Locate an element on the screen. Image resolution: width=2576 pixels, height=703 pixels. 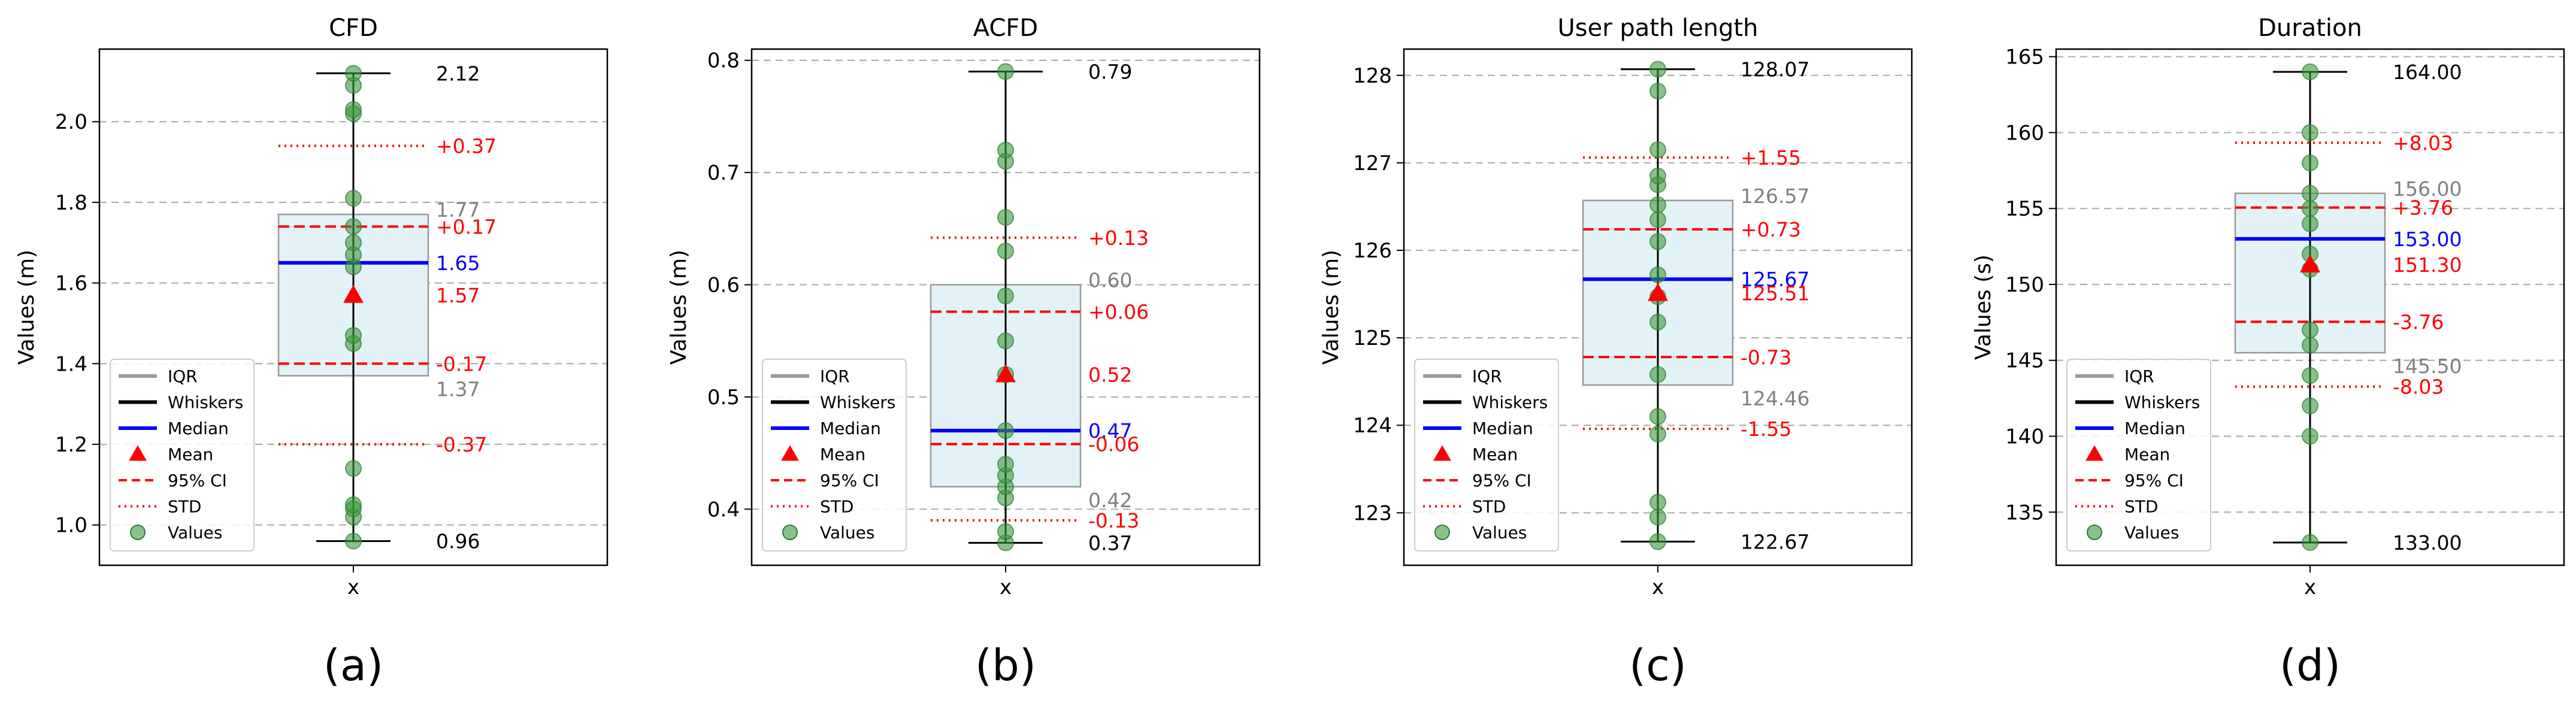
y-tick-label: 135 is located at coordinates (2024, 513).